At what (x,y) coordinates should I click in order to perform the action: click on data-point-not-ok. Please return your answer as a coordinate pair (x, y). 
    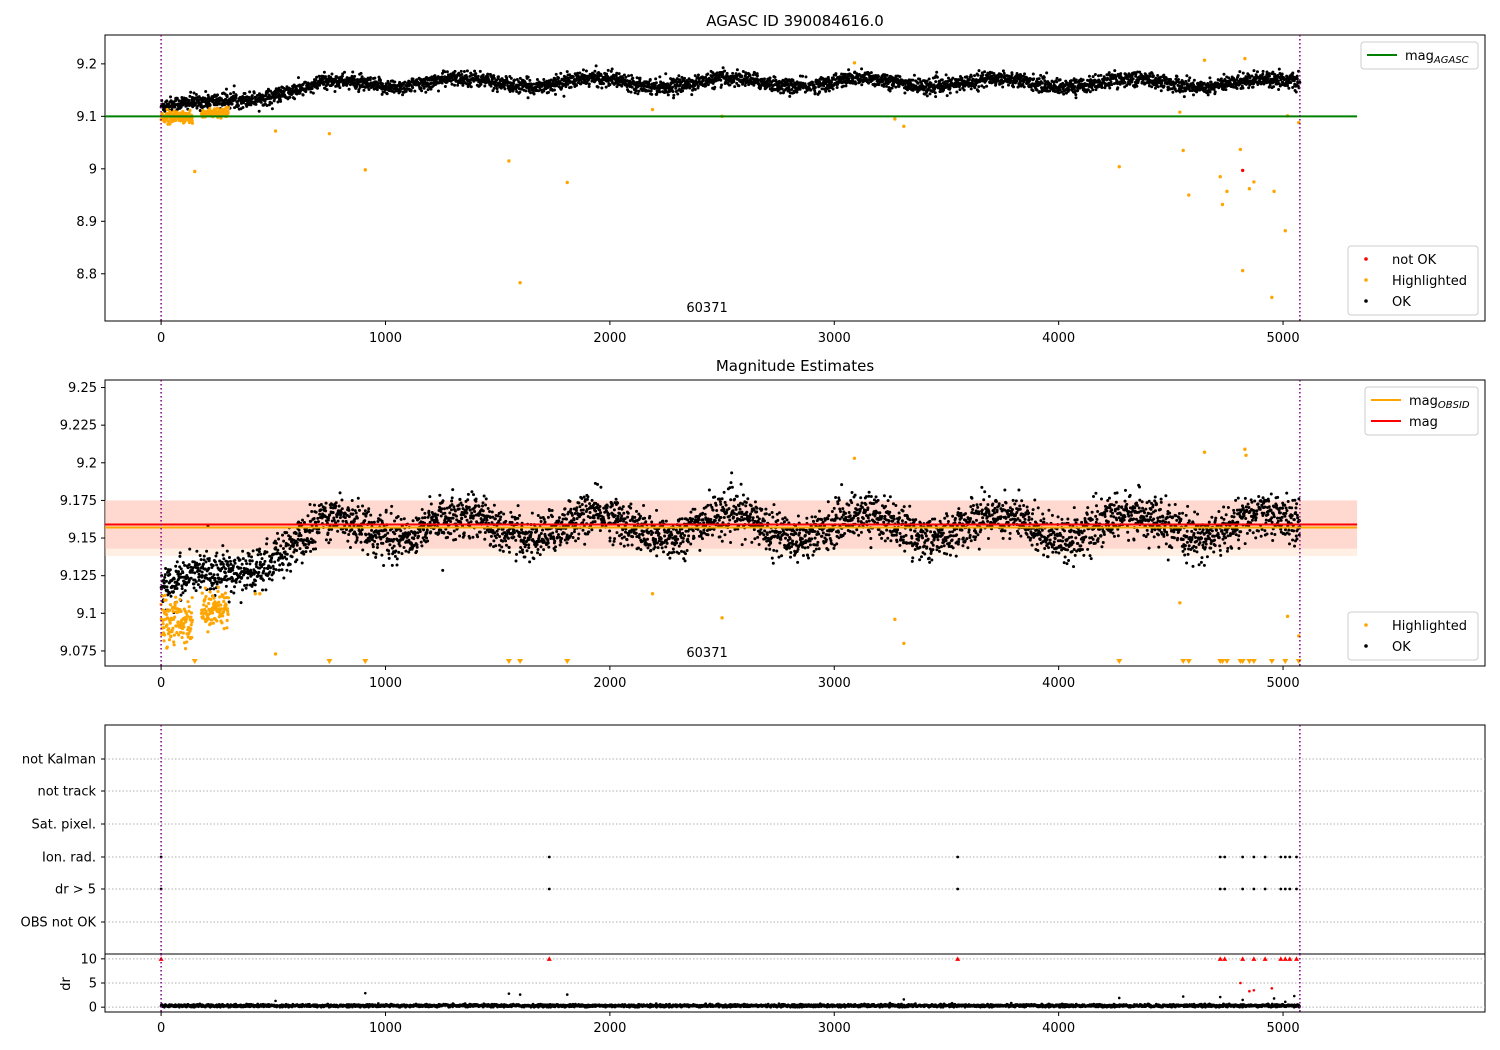
    Looking at the image, I should click on (1242, 170).